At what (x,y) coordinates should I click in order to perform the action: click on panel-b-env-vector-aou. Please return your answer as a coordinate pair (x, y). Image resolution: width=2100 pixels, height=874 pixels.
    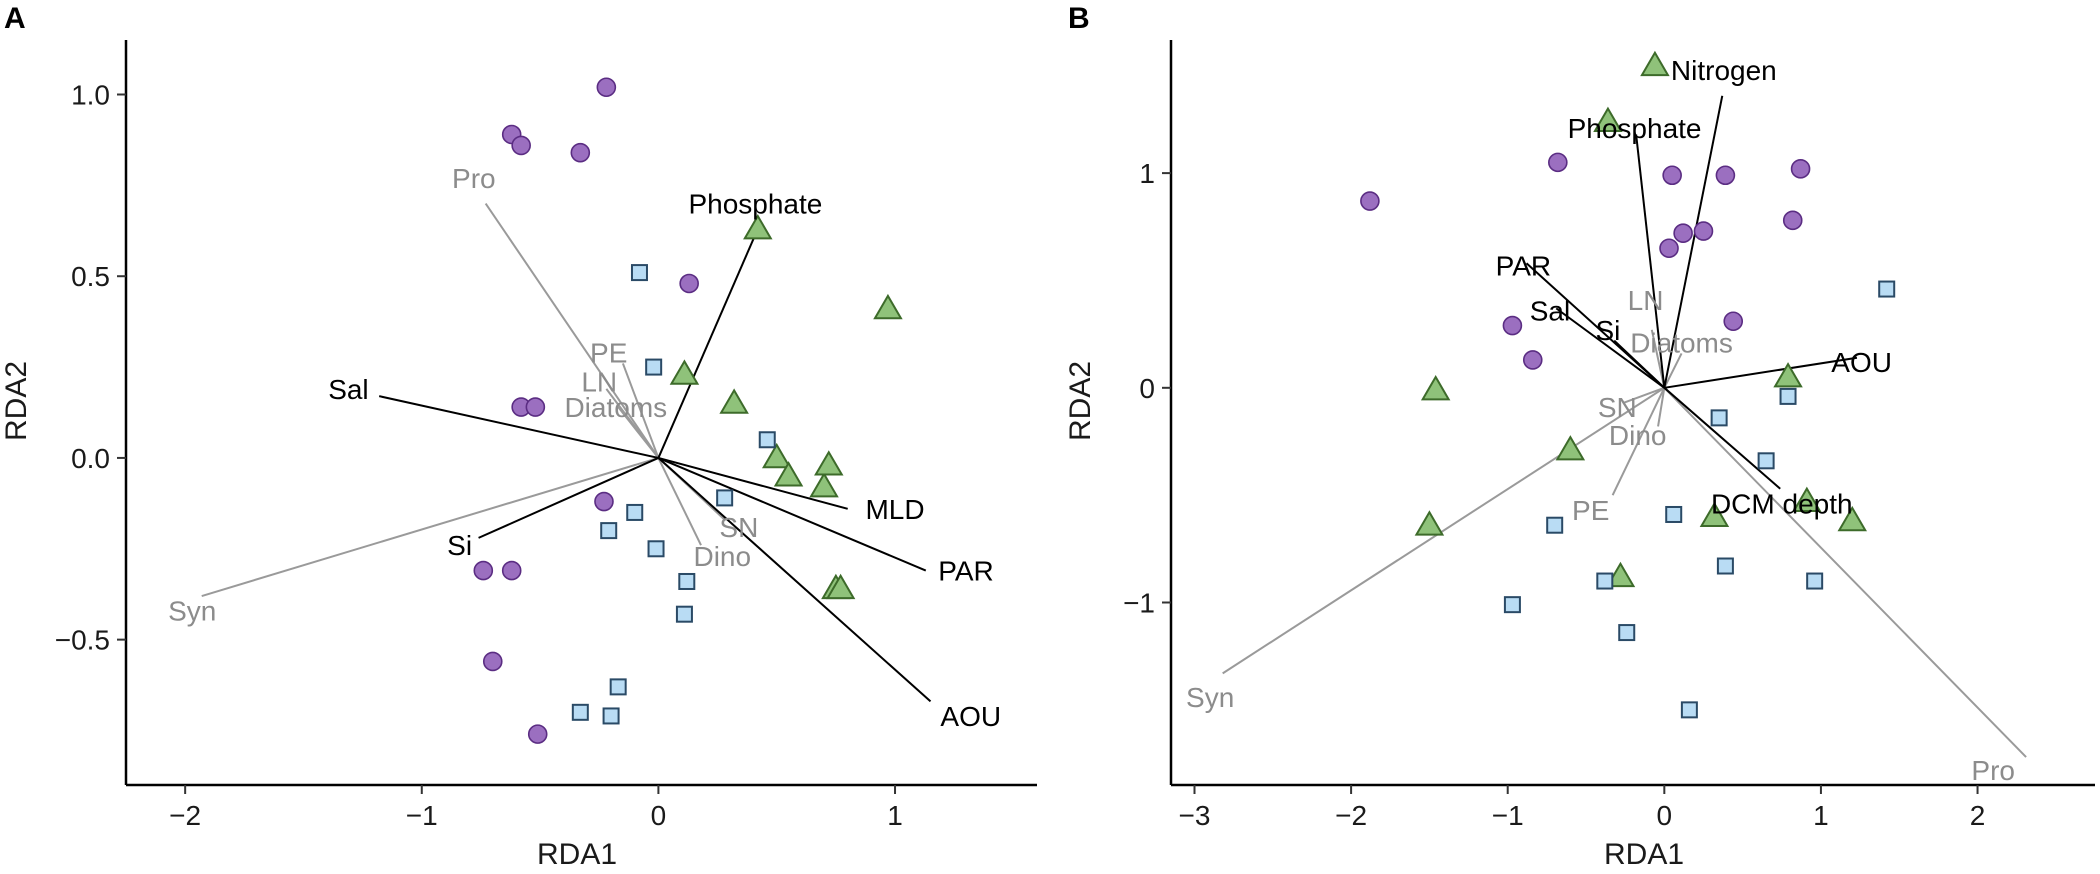
    Looking at the image, I should click on (1761, 372).